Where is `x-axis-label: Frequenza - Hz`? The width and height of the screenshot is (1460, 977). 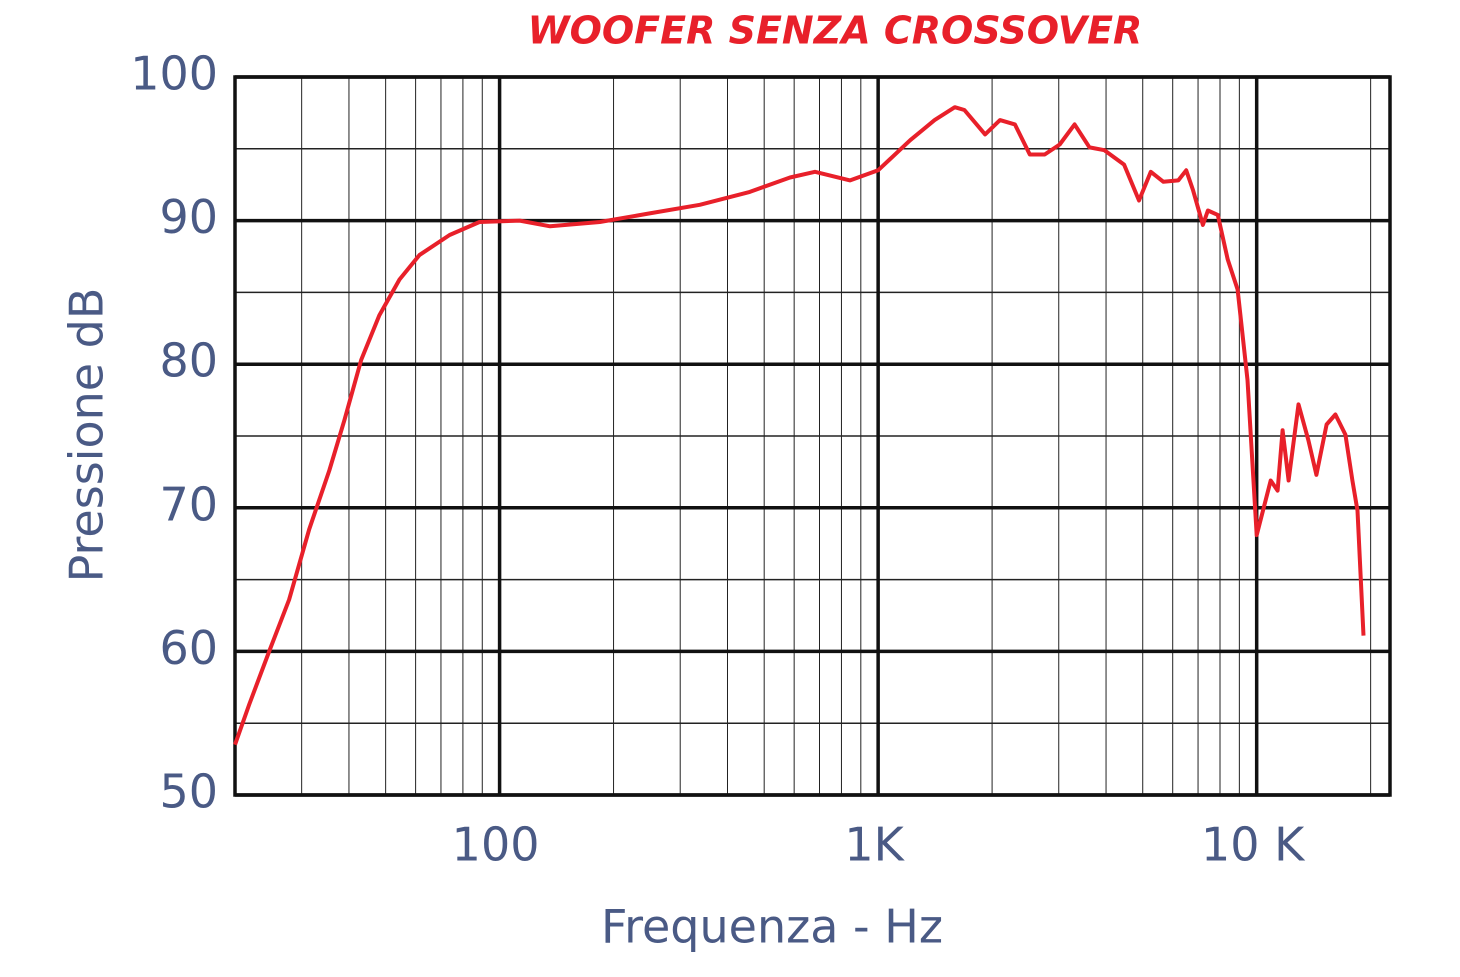 x-axis-label: Frequenza - Hz is located at coordinates (772, 927).